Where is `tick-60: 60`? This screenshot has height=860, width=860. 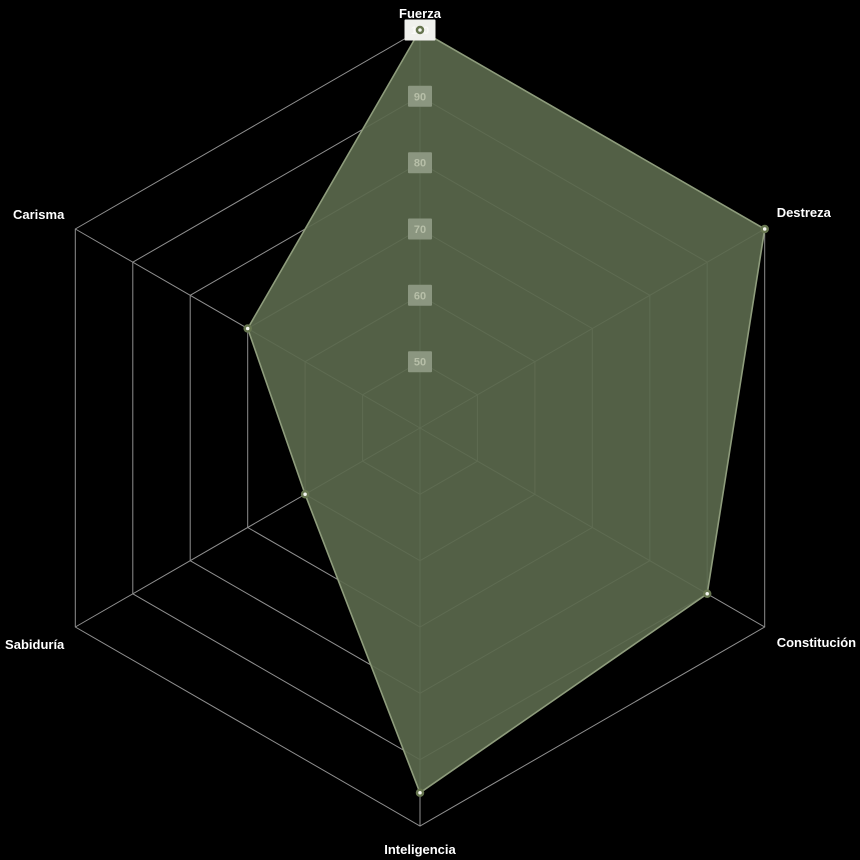
tick-60: 60 is located at coordinates (420, 295).